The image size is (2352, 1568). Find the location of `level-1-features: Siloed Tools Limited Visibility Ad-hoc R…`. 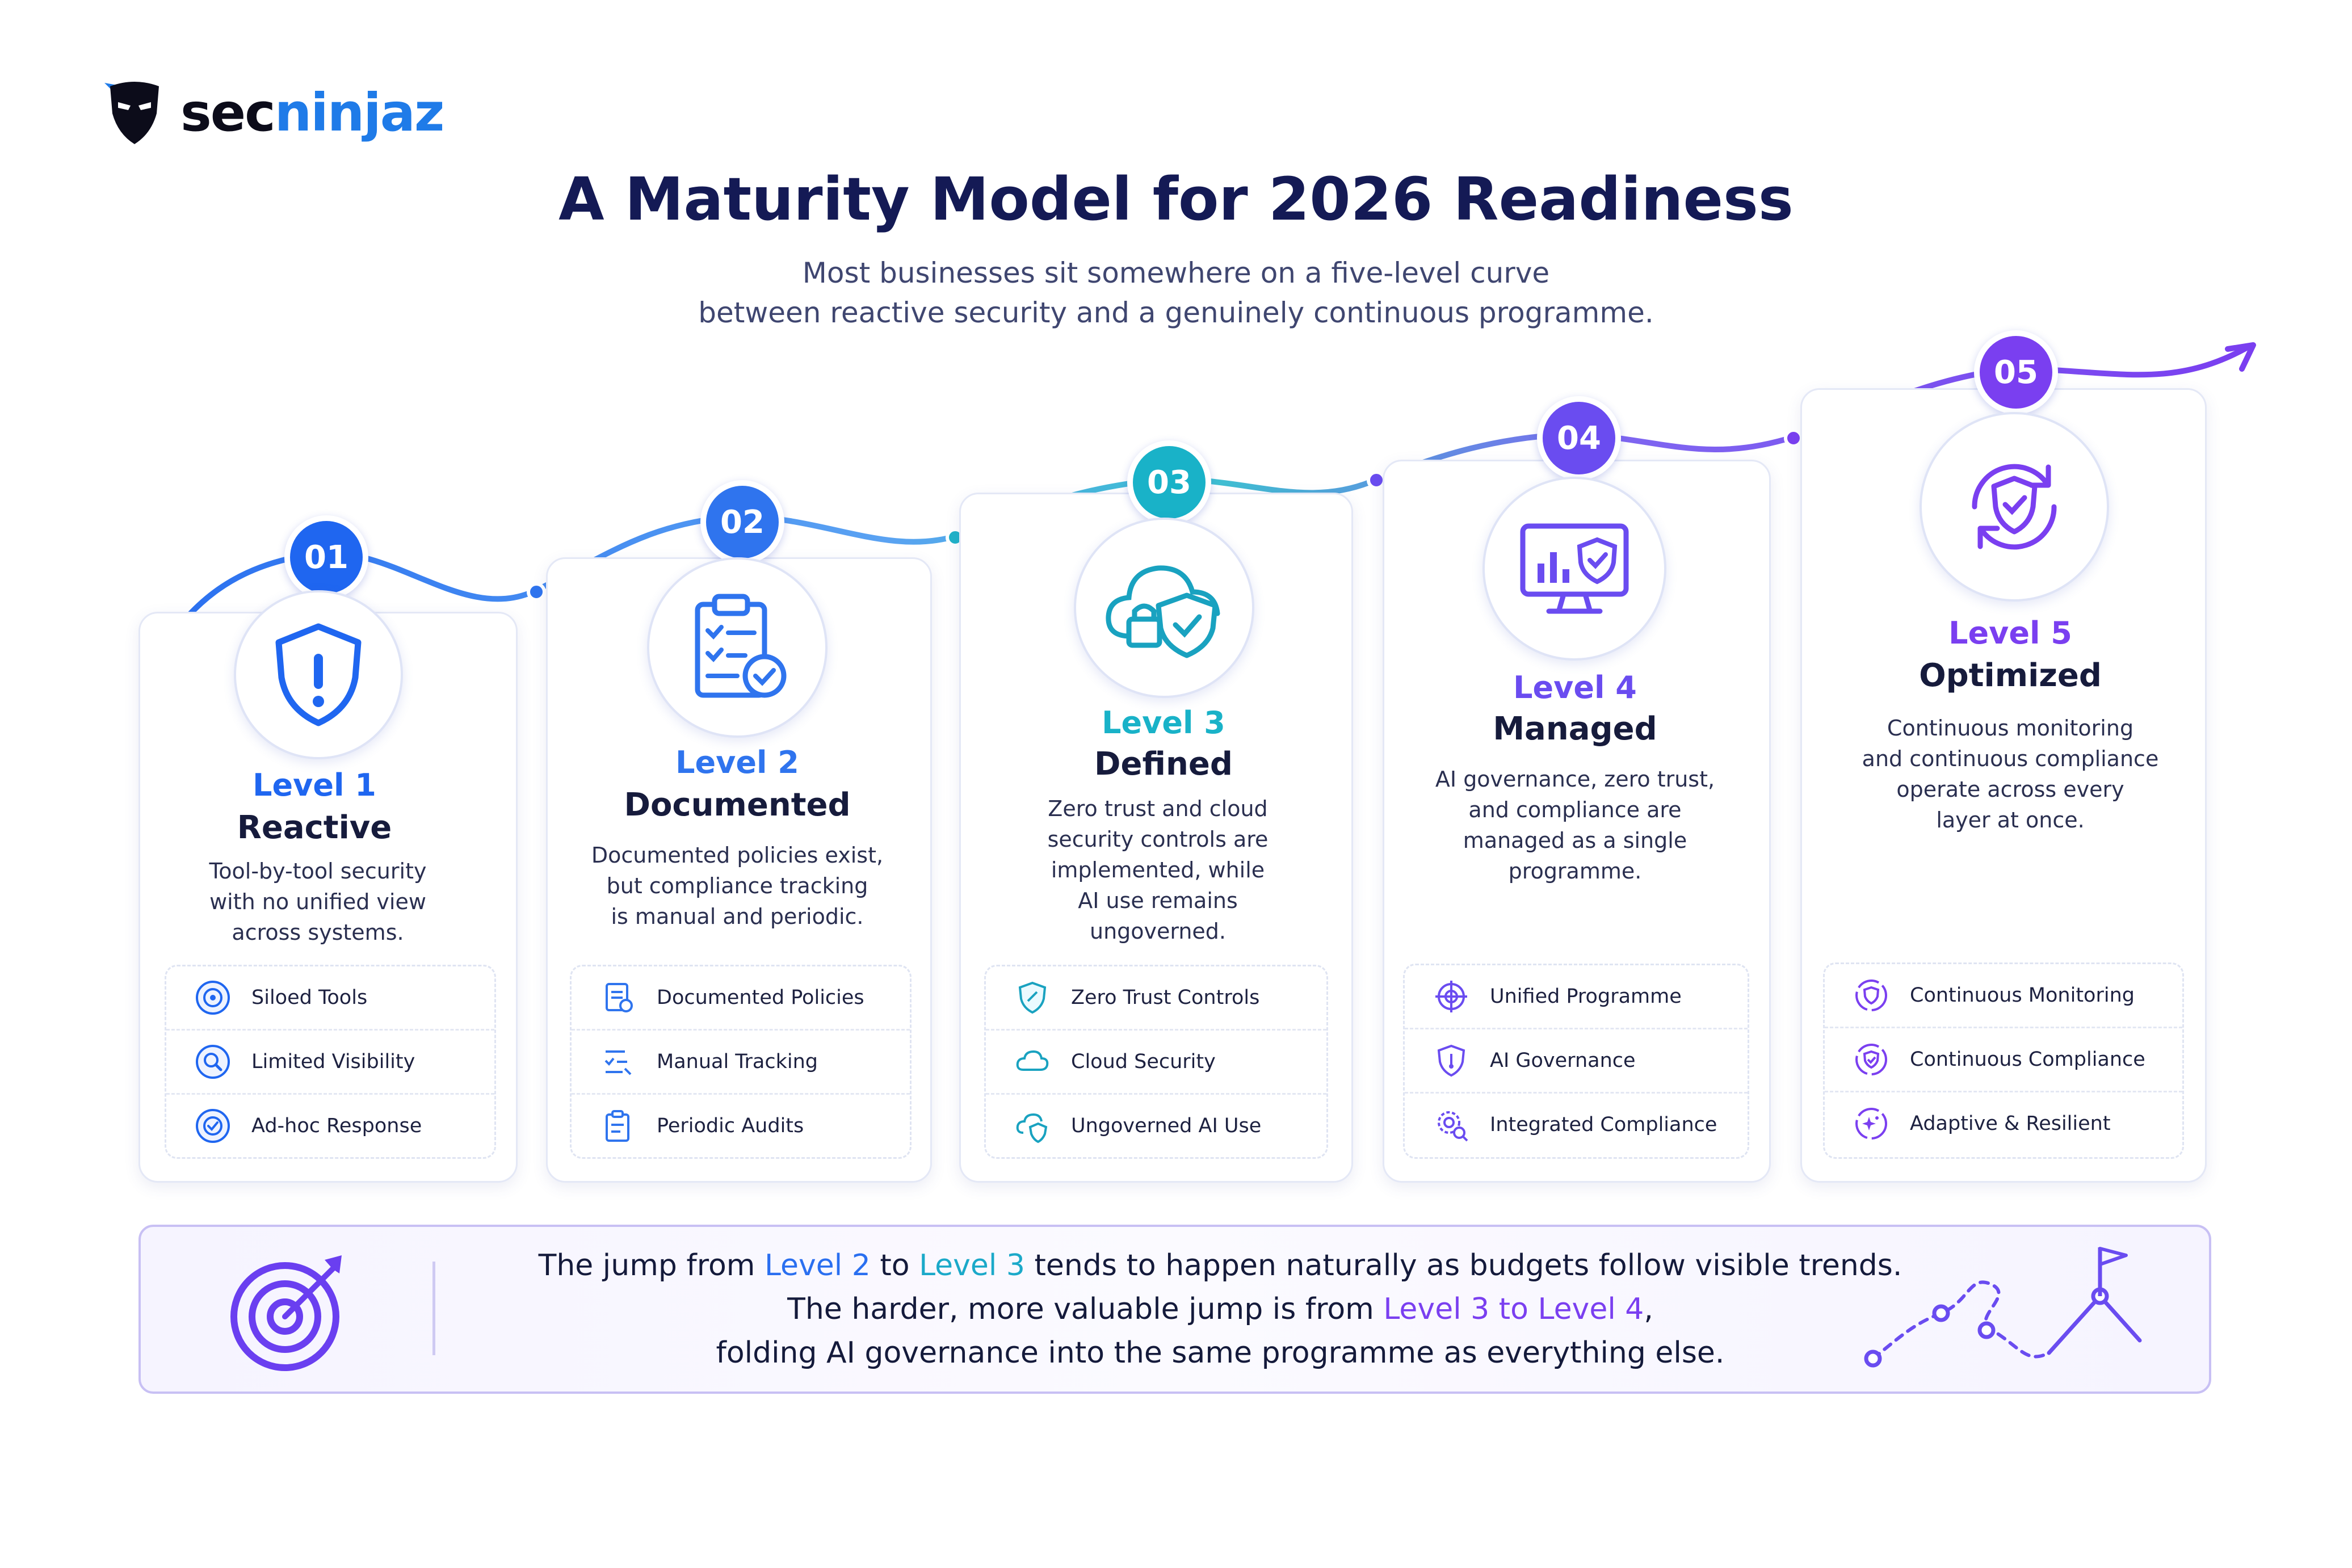

level-1-features: Siloed Tools Limited Visibility Ad-hoc R… is located at coordinates (330, 1062).